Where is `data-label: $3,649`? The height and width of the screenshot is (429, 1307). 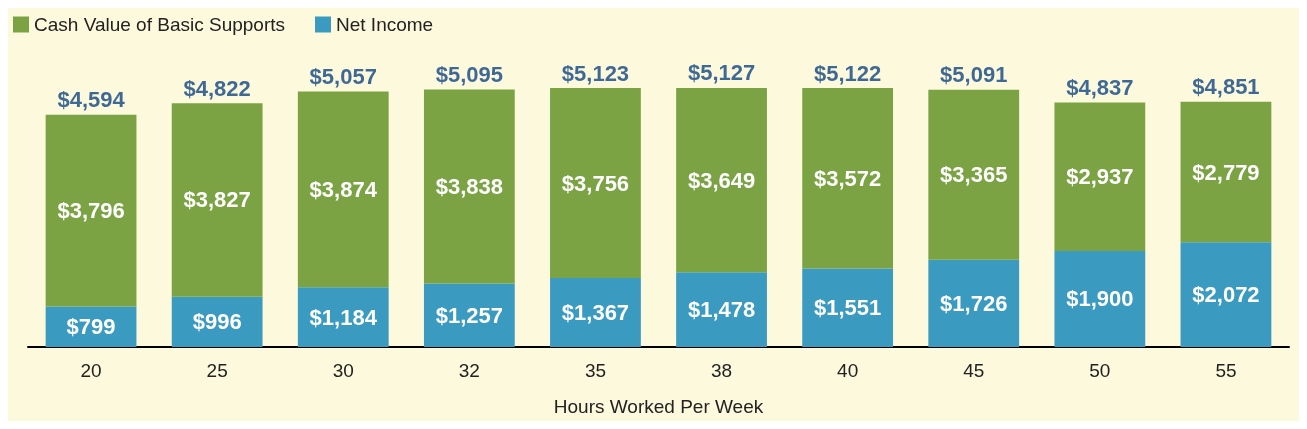 data-label: $3,649 is located at coordinates (721, 180).